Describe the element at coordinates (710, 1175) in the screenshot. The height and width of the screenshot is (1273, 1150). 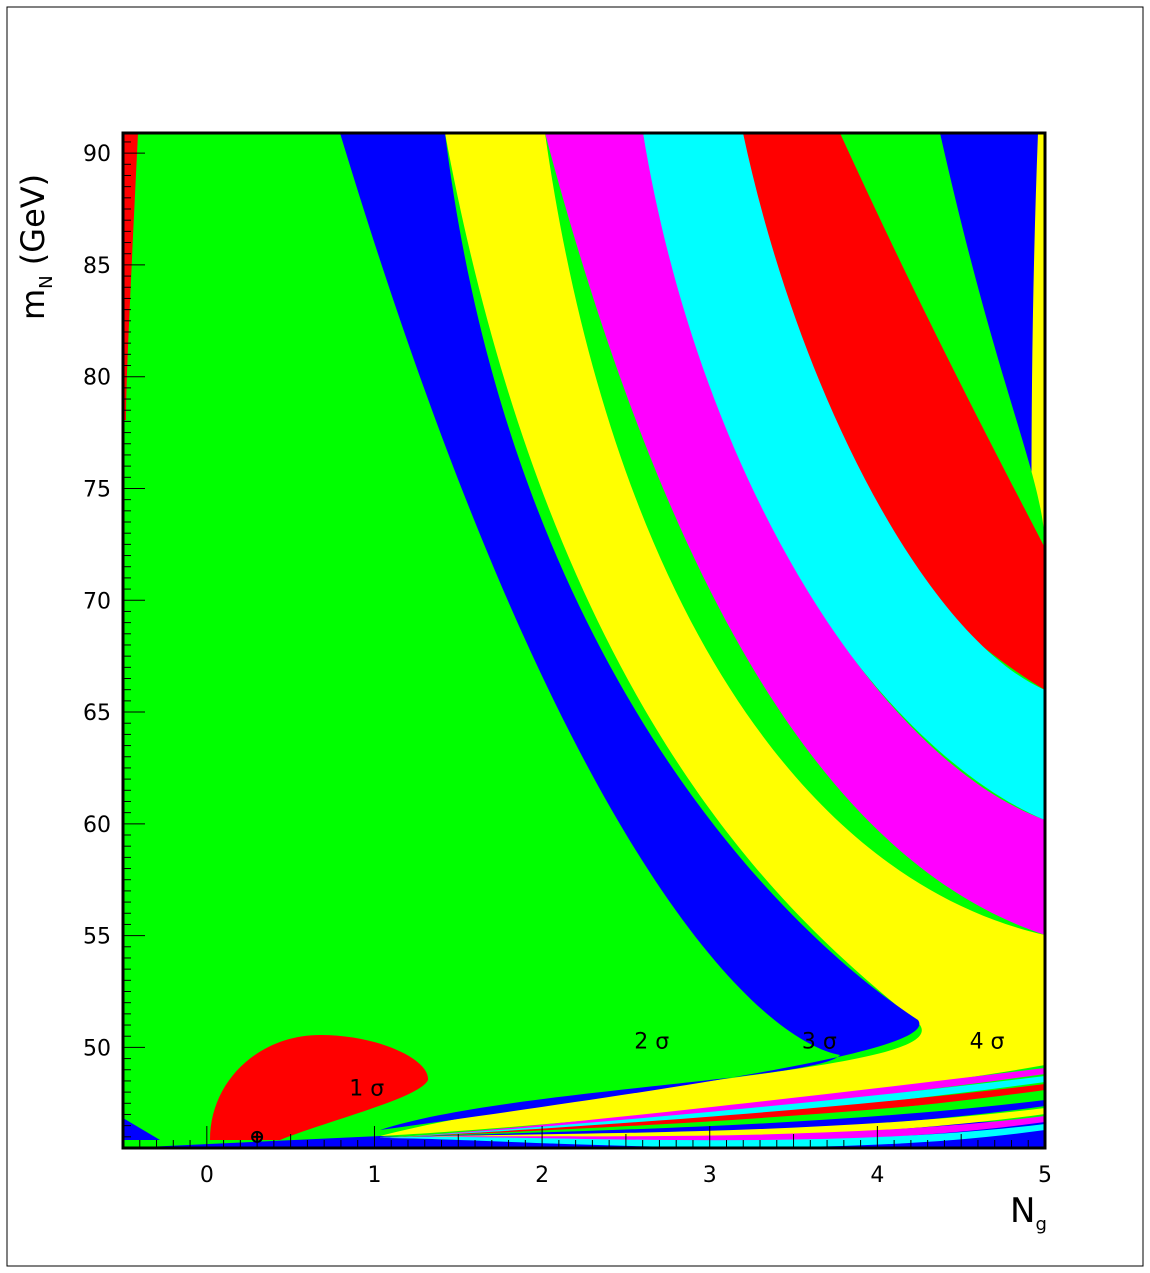
I see `x-tick-label: 3` at that location.